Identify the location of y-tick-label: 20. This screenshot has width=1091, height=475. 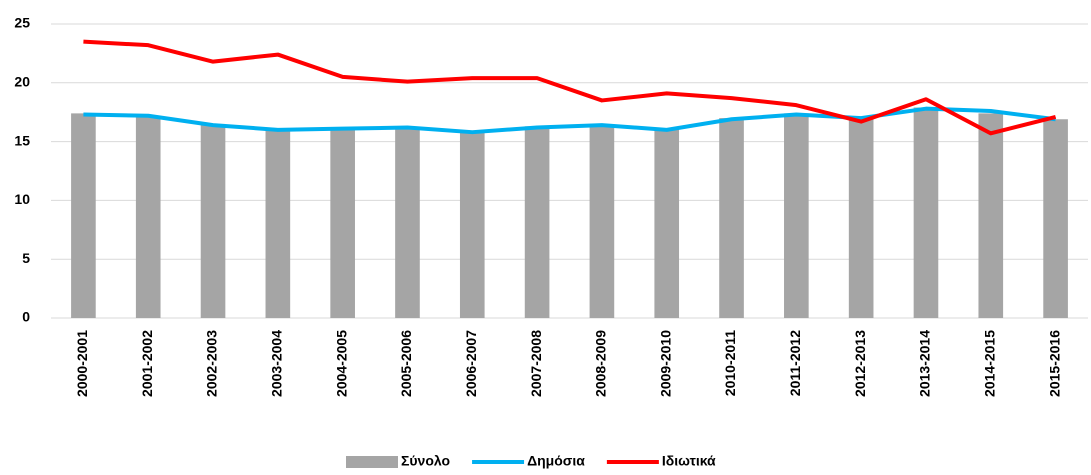
(22, 82).